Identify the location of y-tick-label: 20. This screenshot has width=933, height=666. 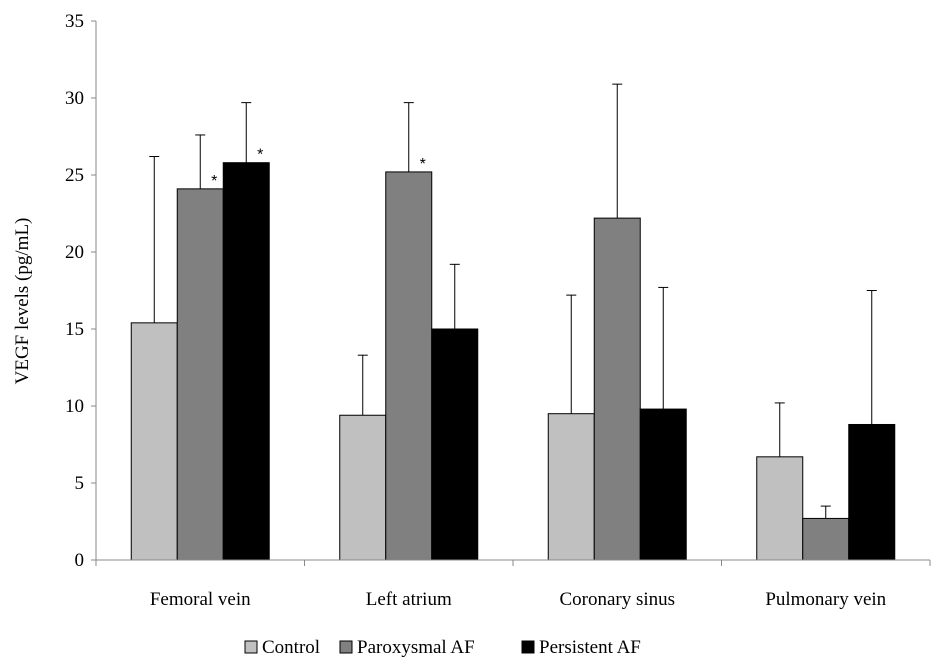
(74, 252).